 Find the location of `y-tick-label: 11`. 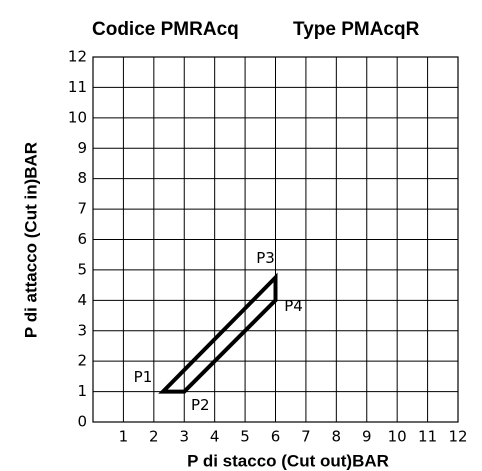

y-tick-label: 11 is located at coordinates (77, 87).